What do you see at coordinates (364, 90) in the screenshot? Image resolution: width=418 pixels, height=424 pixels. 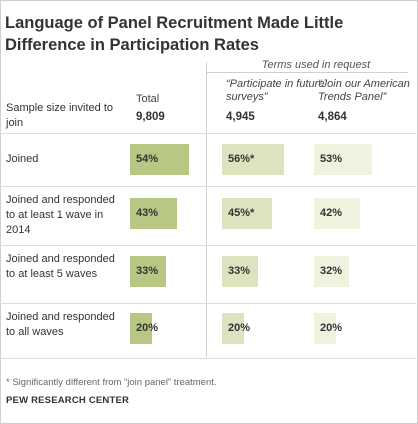 I see `column-header-join: “Join our American Trends Panel”` at bounding box center [364, 90].